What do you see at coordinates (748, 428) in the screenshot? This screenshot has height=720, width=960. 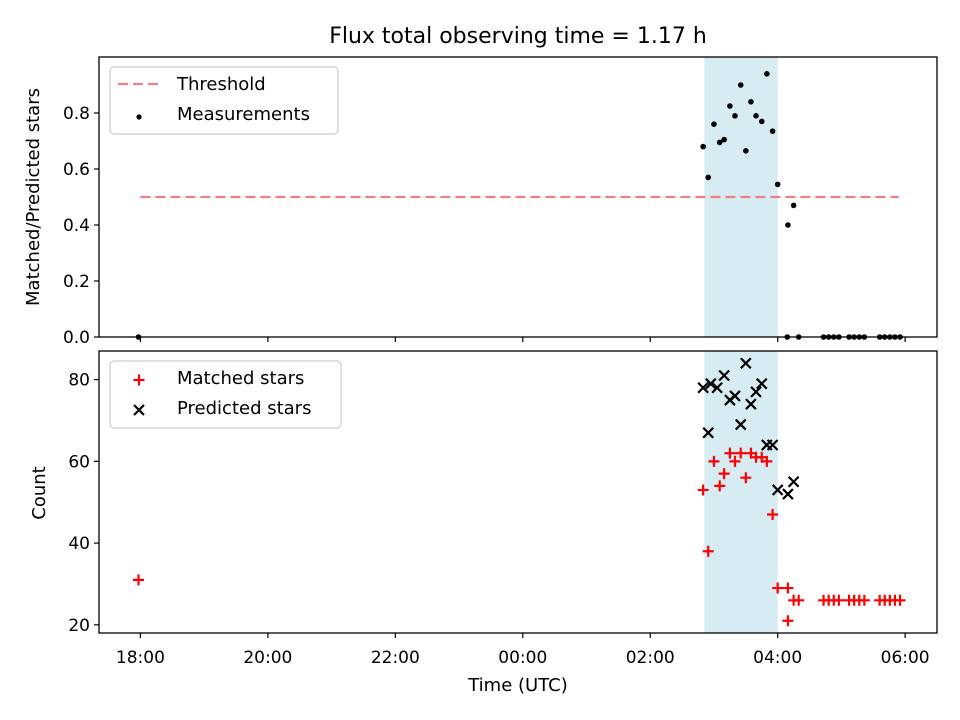 I see `series-predicted-stars` at bounding box center [748, 428].